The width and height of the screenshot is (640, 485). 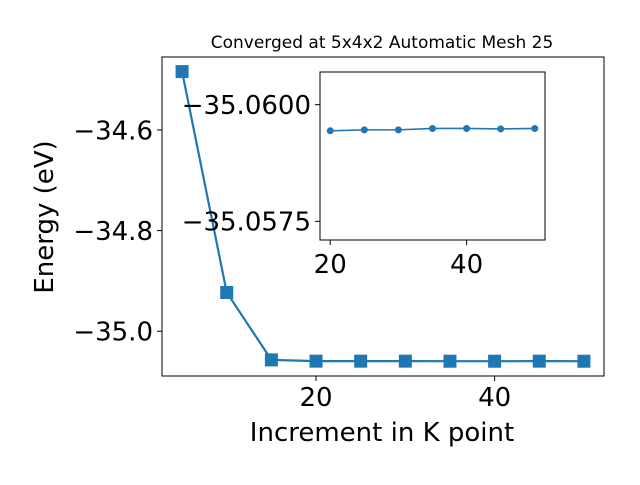 What do you see at coordinates (246, 106) in the screenshot?
I see `inset-y-tick-label: −35.0600` at bounding box center [246, 106].